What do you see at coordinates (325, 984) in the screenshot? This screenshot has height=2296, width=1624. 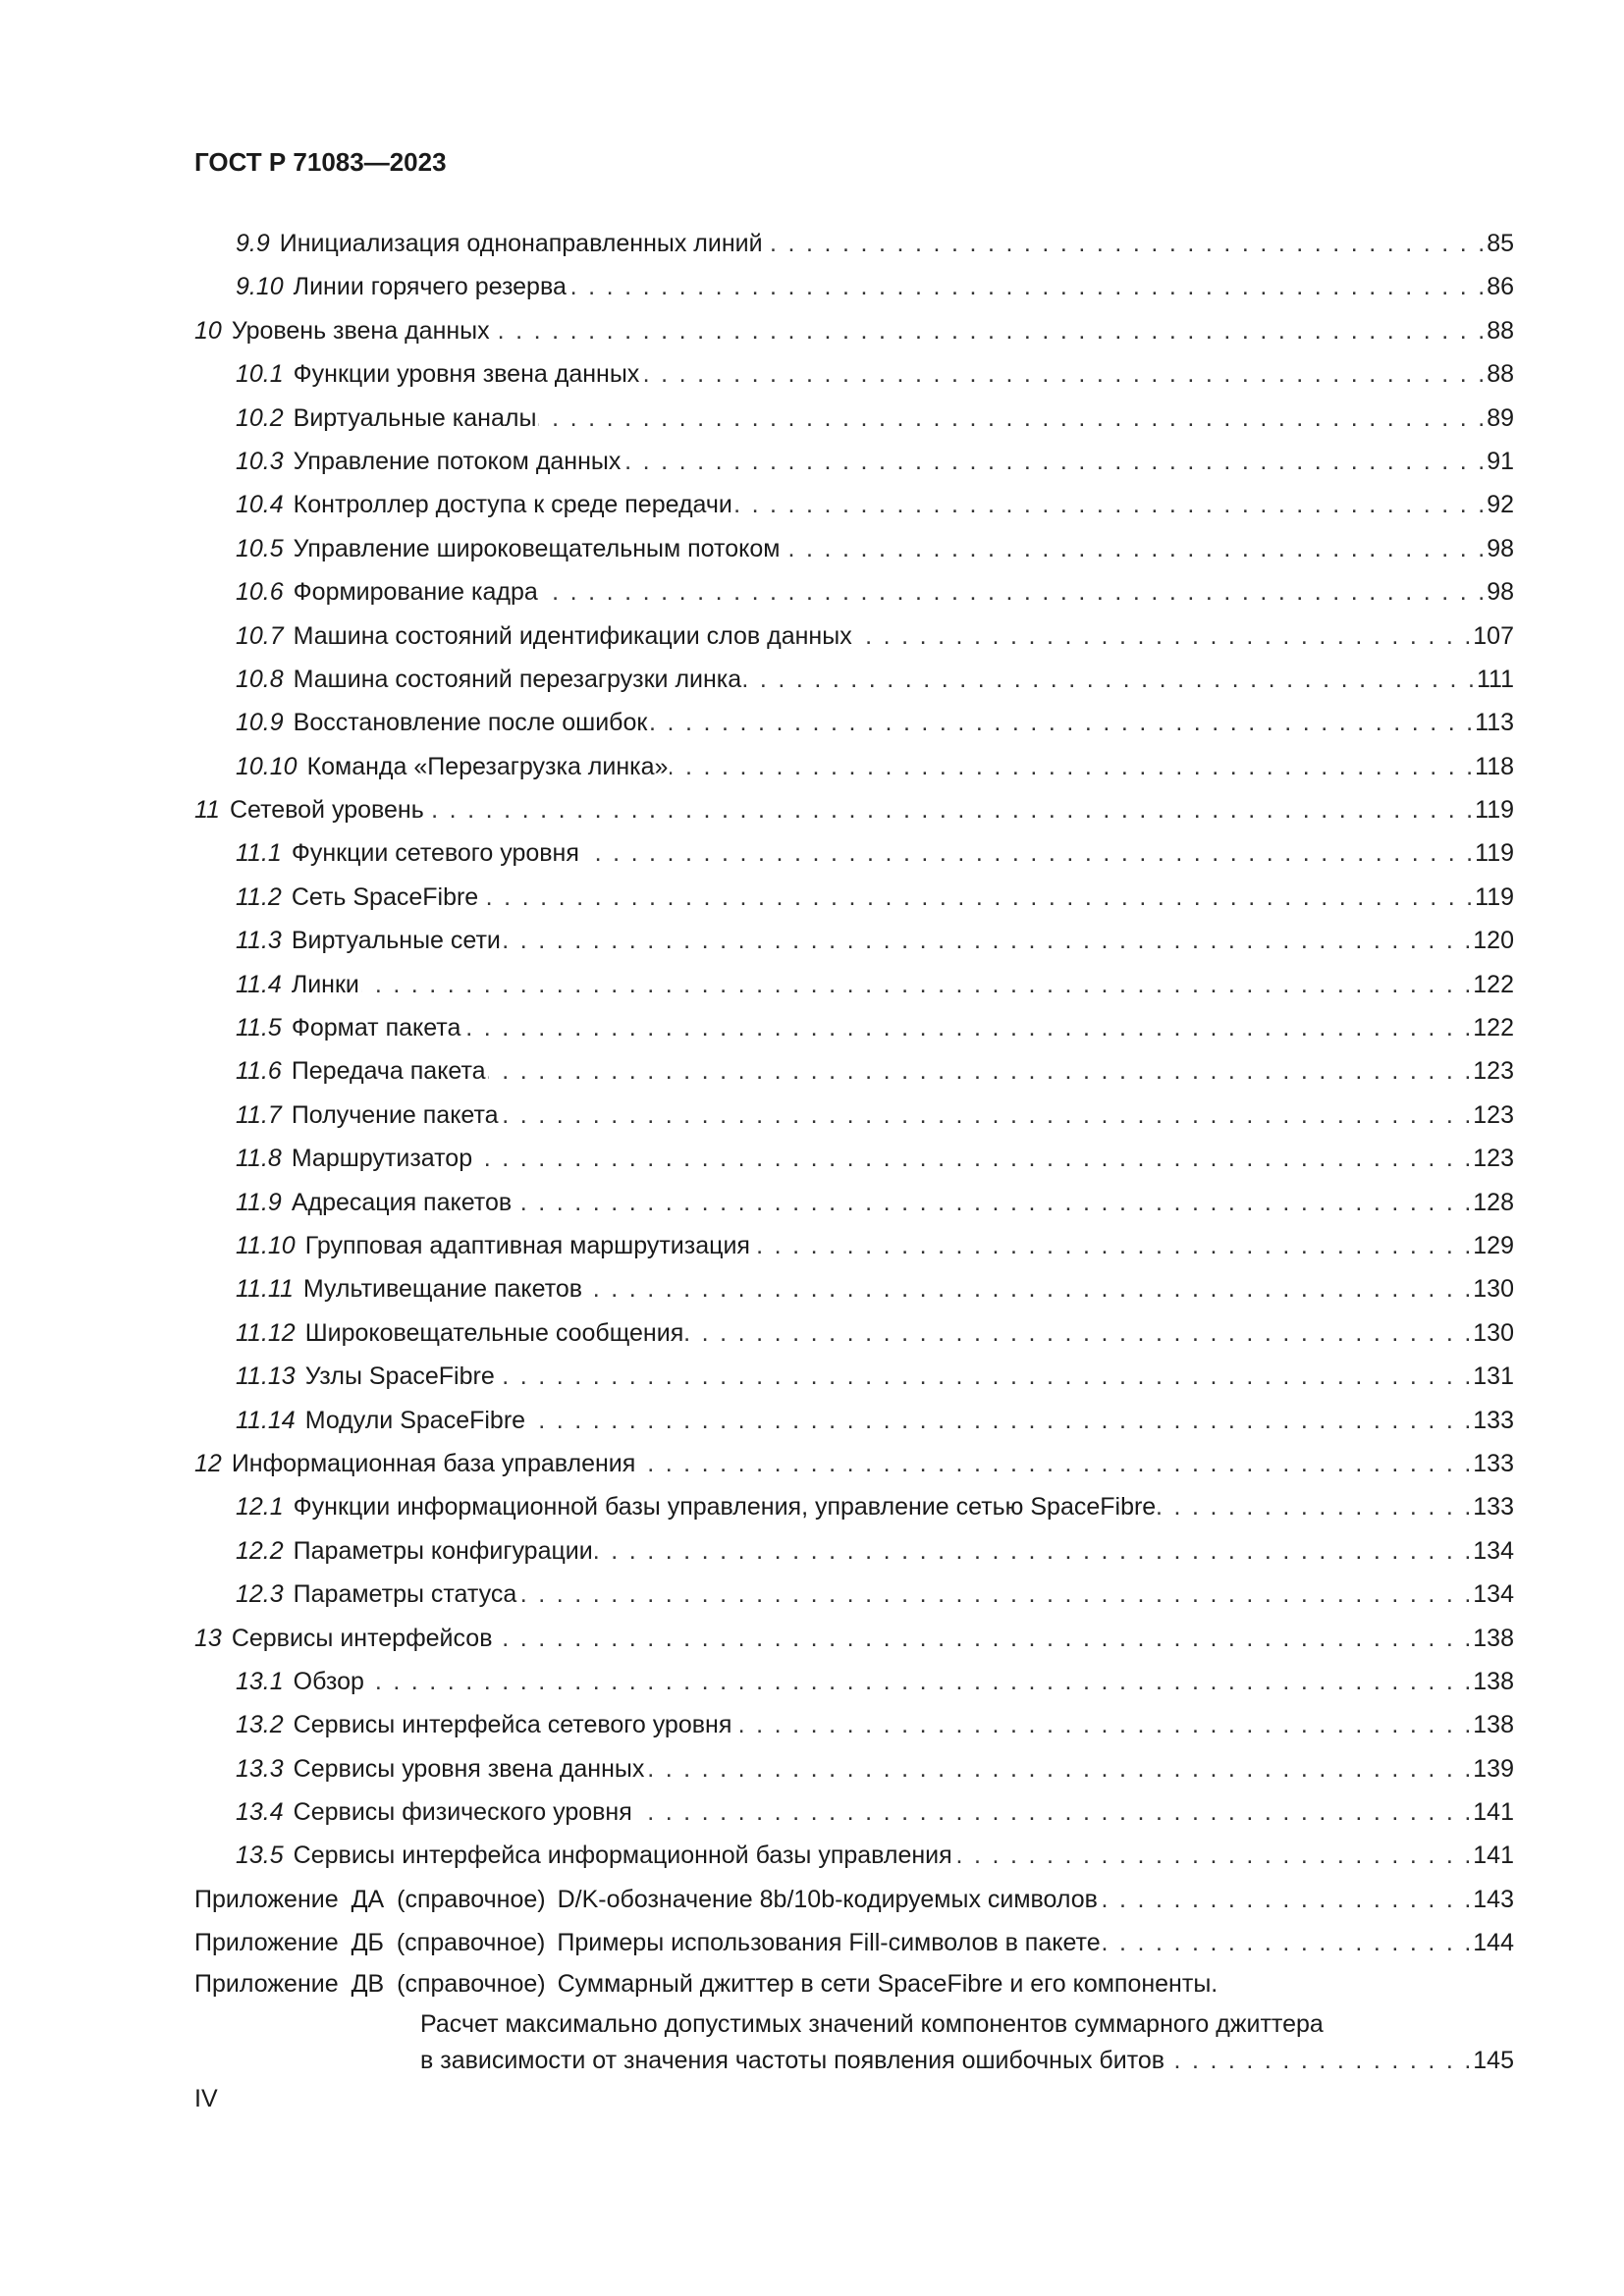 I see `section-title: Линки` at bounding box center [325, 984].